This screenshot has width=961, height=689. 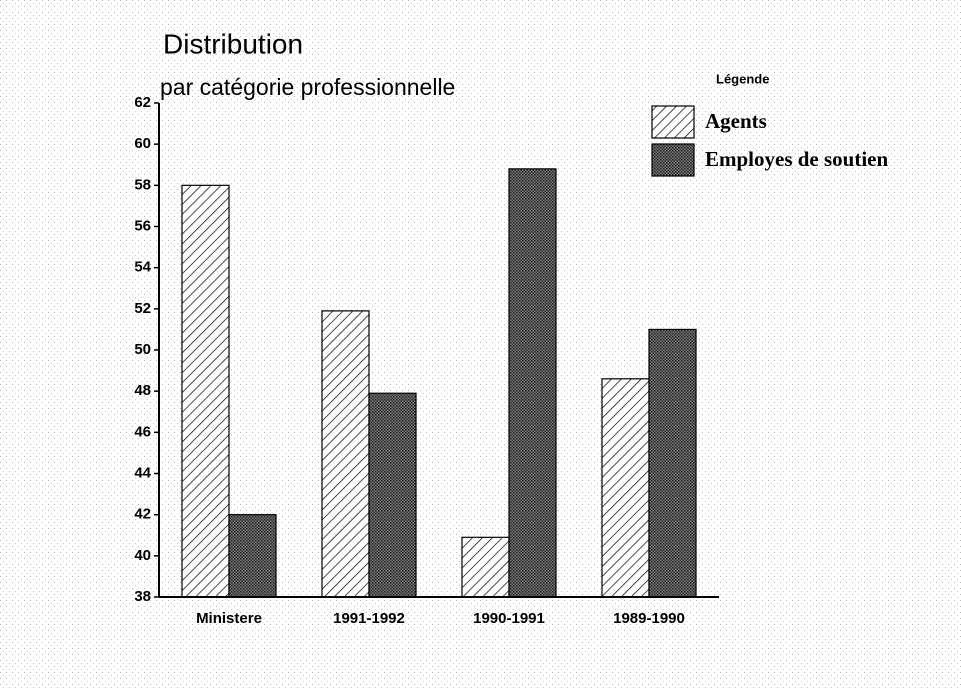 I want to click on y-tick-label: 46, so click(x=142, y=431).